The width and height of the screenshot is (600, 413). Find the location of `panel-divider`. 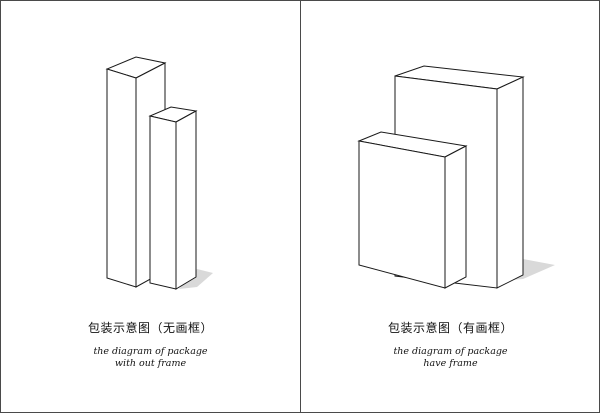

panel-divider is located at coordinates (300, 206).